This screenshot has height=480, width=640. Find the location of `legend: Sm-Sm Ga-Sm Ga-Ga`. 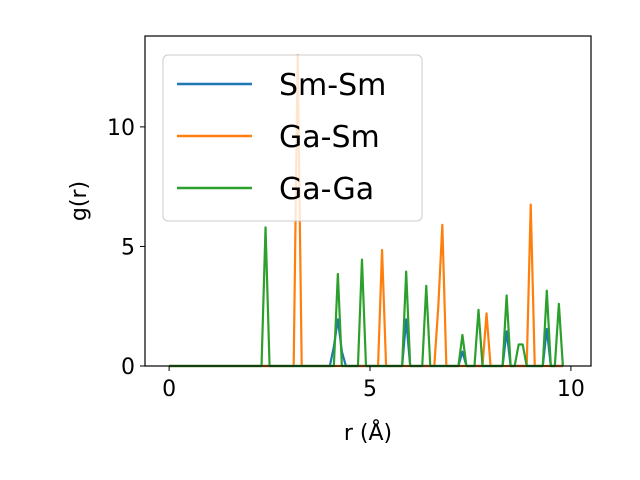

legend: Sm-Sm Ga-Sm Ga-Ga is located at coordinates (292, 138).